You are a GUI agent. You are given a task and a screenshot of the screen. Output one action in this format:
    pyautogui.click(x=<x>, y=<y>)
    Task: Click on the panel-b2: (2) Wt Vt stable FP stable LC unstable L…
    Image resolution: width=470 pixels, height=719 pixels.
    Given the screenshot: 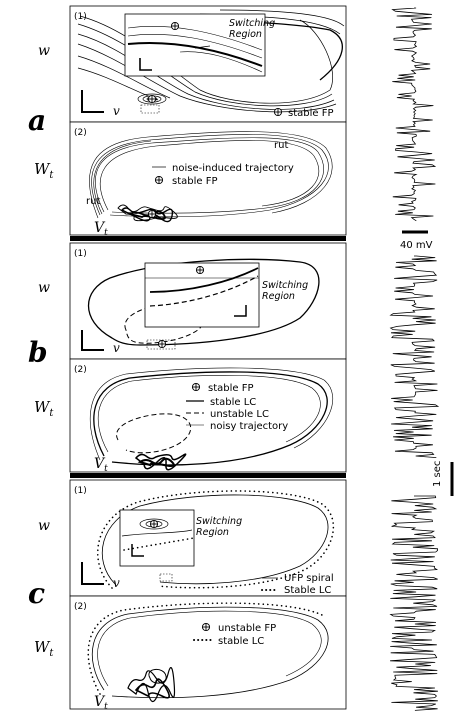 What is the action you would take?
    pyautogui.click(x=190, y=416)
    